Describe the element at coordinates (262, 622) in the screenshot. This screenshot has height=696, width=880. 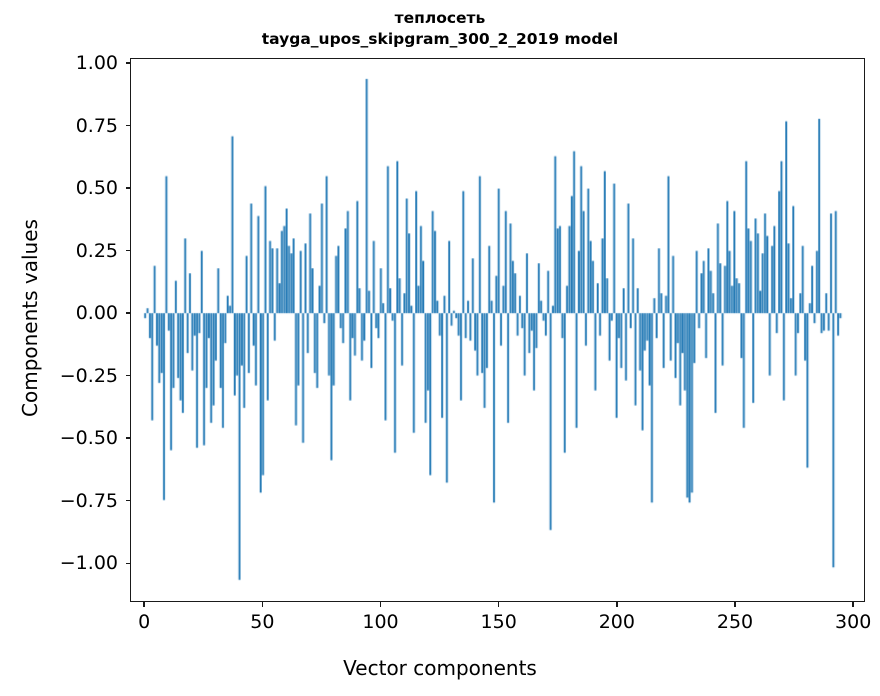
I see `x-tick-label: 50` at that location.